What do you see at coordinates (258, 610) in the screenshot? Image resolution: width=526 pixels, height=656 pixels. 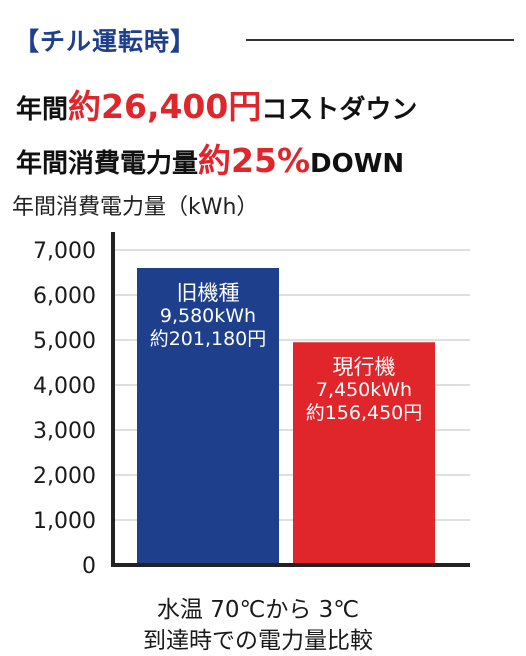 I see `x-axis-caption-line-1: 水温 70℃から 3℃` at bounding box center [258, 610].